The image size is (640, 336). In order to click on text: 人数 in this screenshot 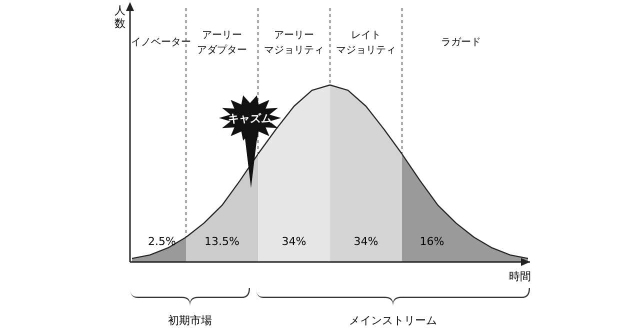, I will do `click(120, 17)`.